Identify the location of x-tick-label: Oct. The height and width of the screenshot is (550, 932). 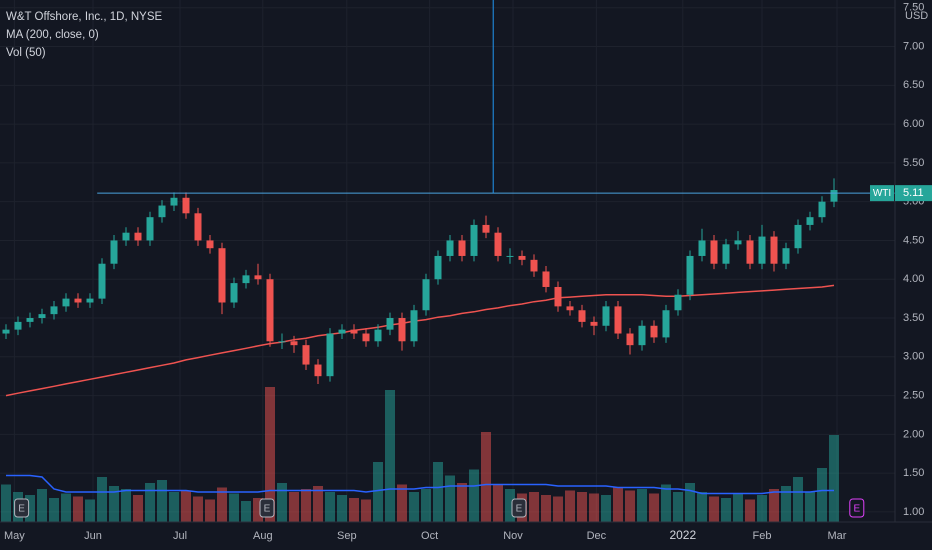
(429, 536).